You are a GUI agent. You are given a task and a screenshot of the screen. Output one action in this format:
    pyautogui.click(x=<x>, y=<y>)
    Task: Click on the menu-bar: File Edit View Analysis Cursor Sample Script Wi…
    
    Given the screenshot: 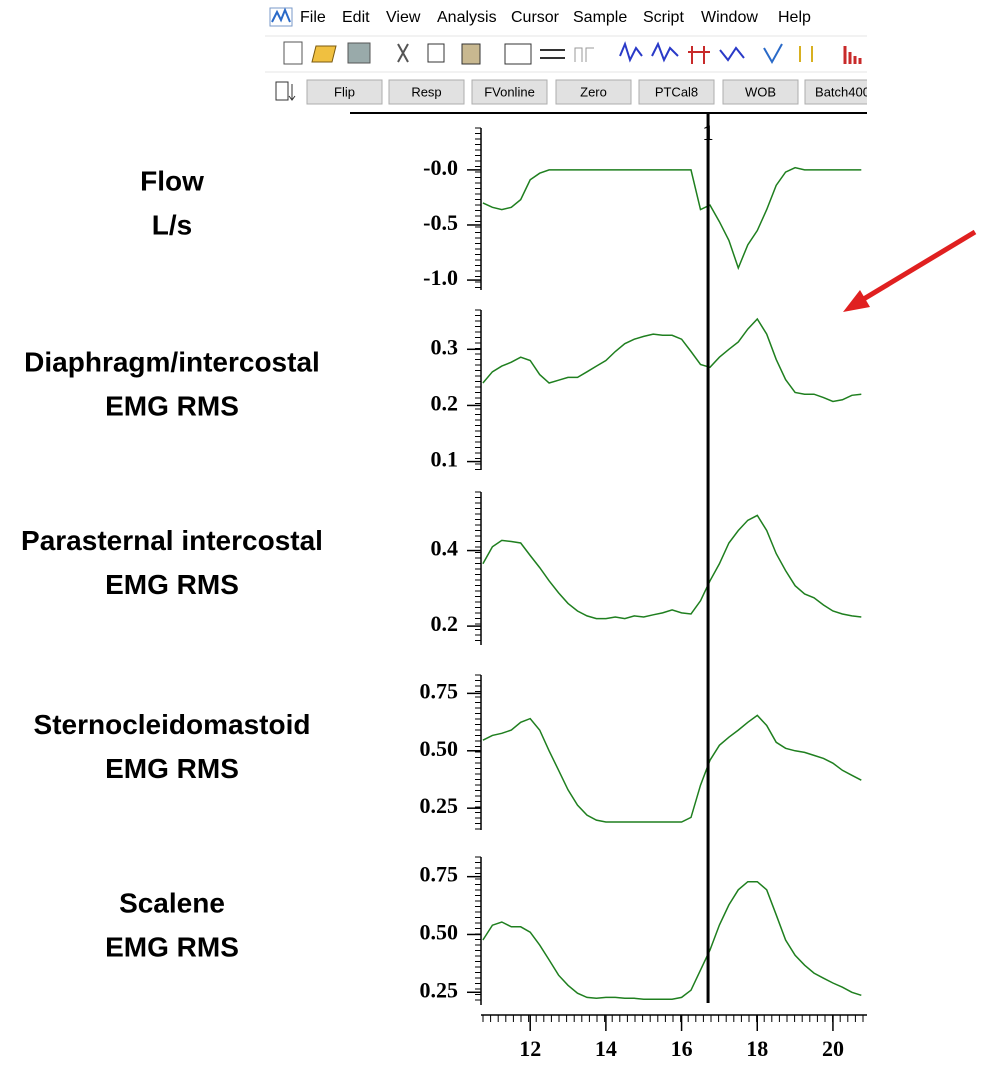 What is the action you would take?
    pyautogui.click(x=555, y=17)
    